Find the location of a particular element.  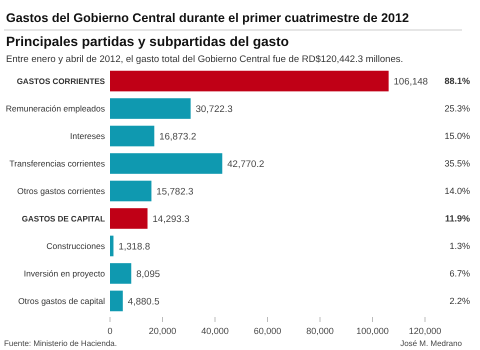

x-tick-label: 100,000 is located at coordinates (372, 331).